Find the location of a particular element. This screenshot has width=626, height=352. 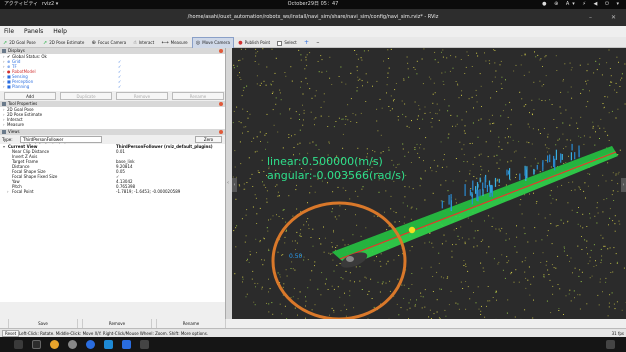

rename-view-button: Rename is located at coordinates (191, 323).